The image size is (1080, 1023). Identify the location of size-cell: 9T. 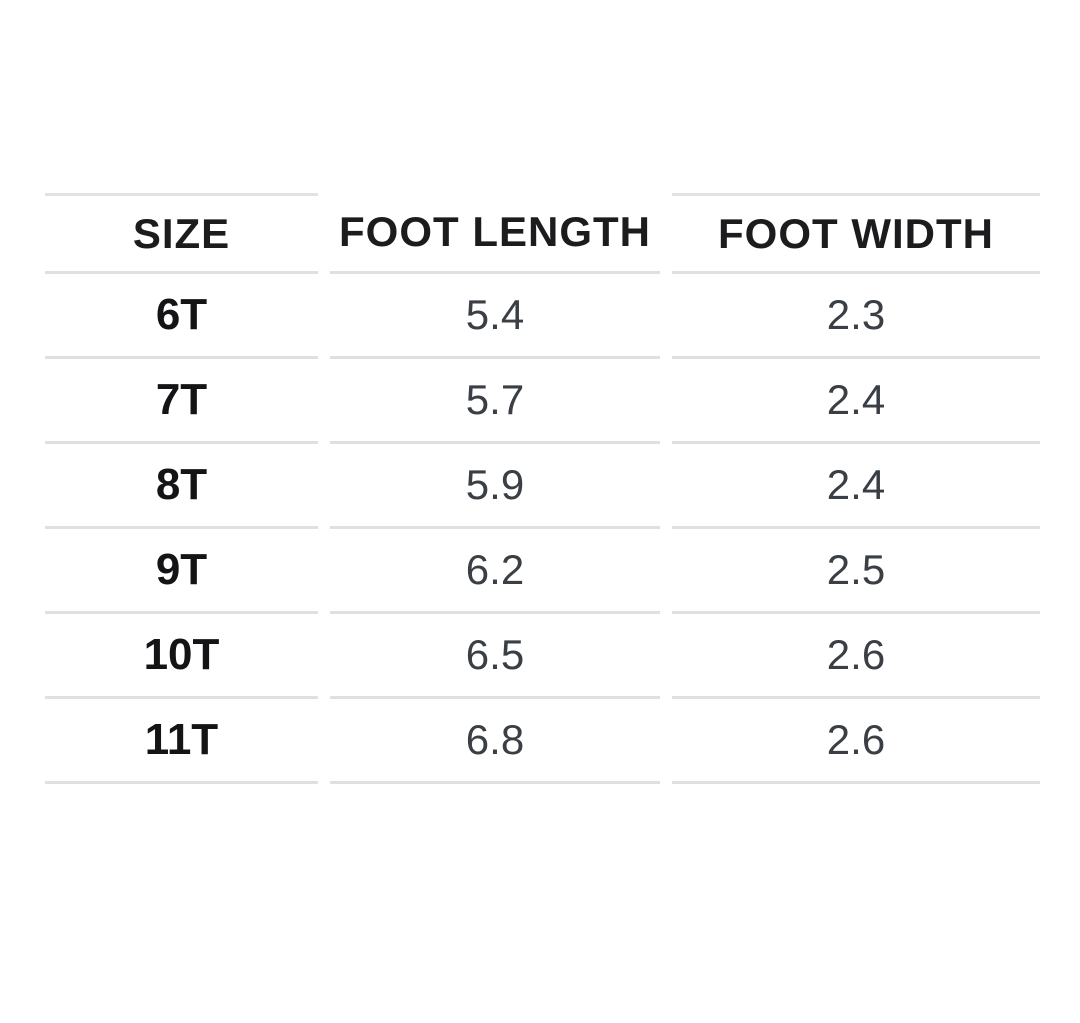
(181, 571).